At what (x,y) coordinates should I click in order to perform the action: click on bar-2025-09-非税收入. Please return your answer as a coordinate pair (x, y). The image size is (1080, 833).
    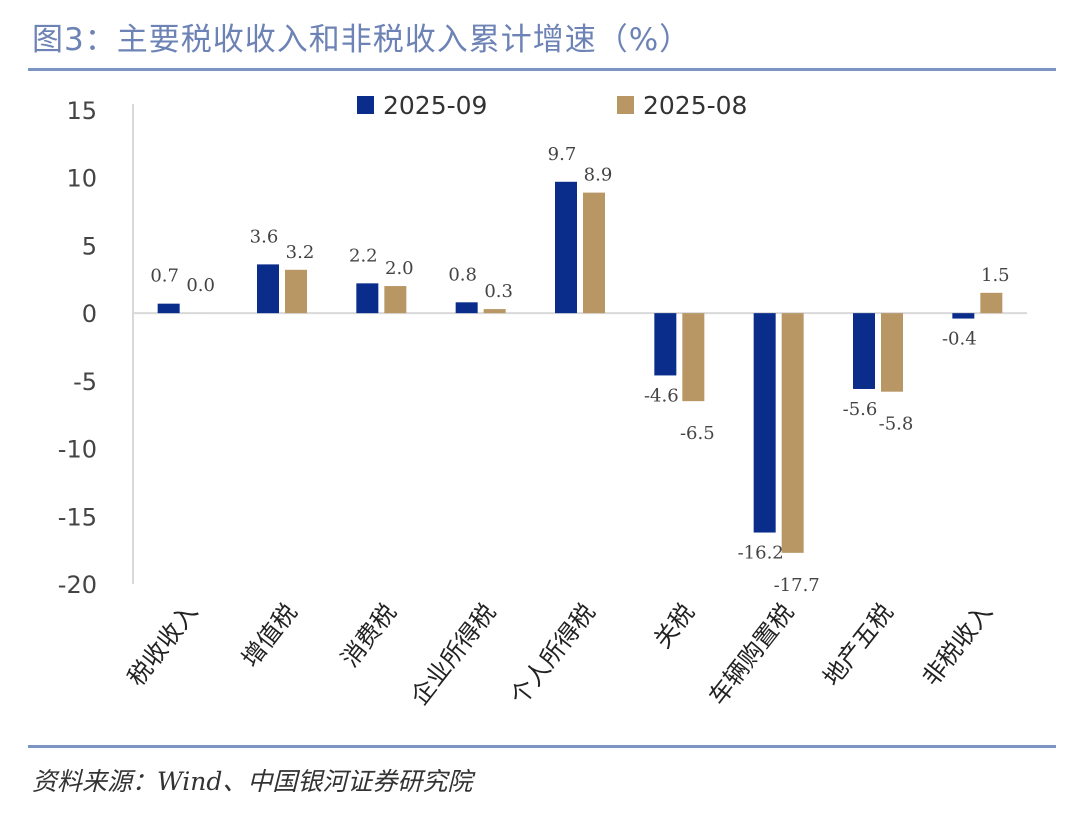
    Looking at the image, I should click on (963, 316).